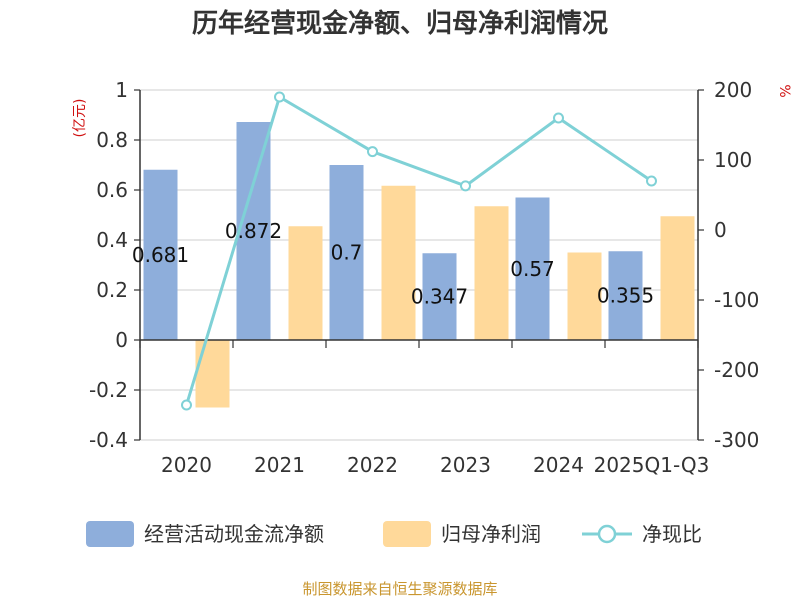 This screenshot has width=800, height=600. Describe the element at coordinates (108, 440) in the screenshot. I see `left-tick-label: -0.4` at that location.